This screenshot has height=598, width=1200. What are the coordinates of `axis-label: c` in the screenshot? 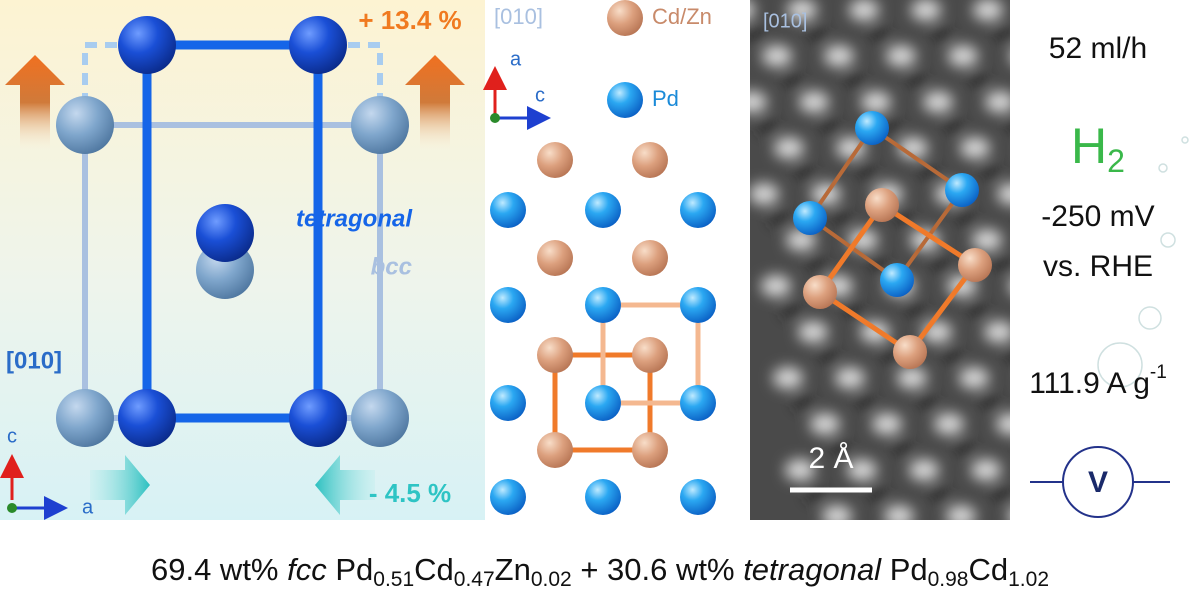 It's located at (12, 436).